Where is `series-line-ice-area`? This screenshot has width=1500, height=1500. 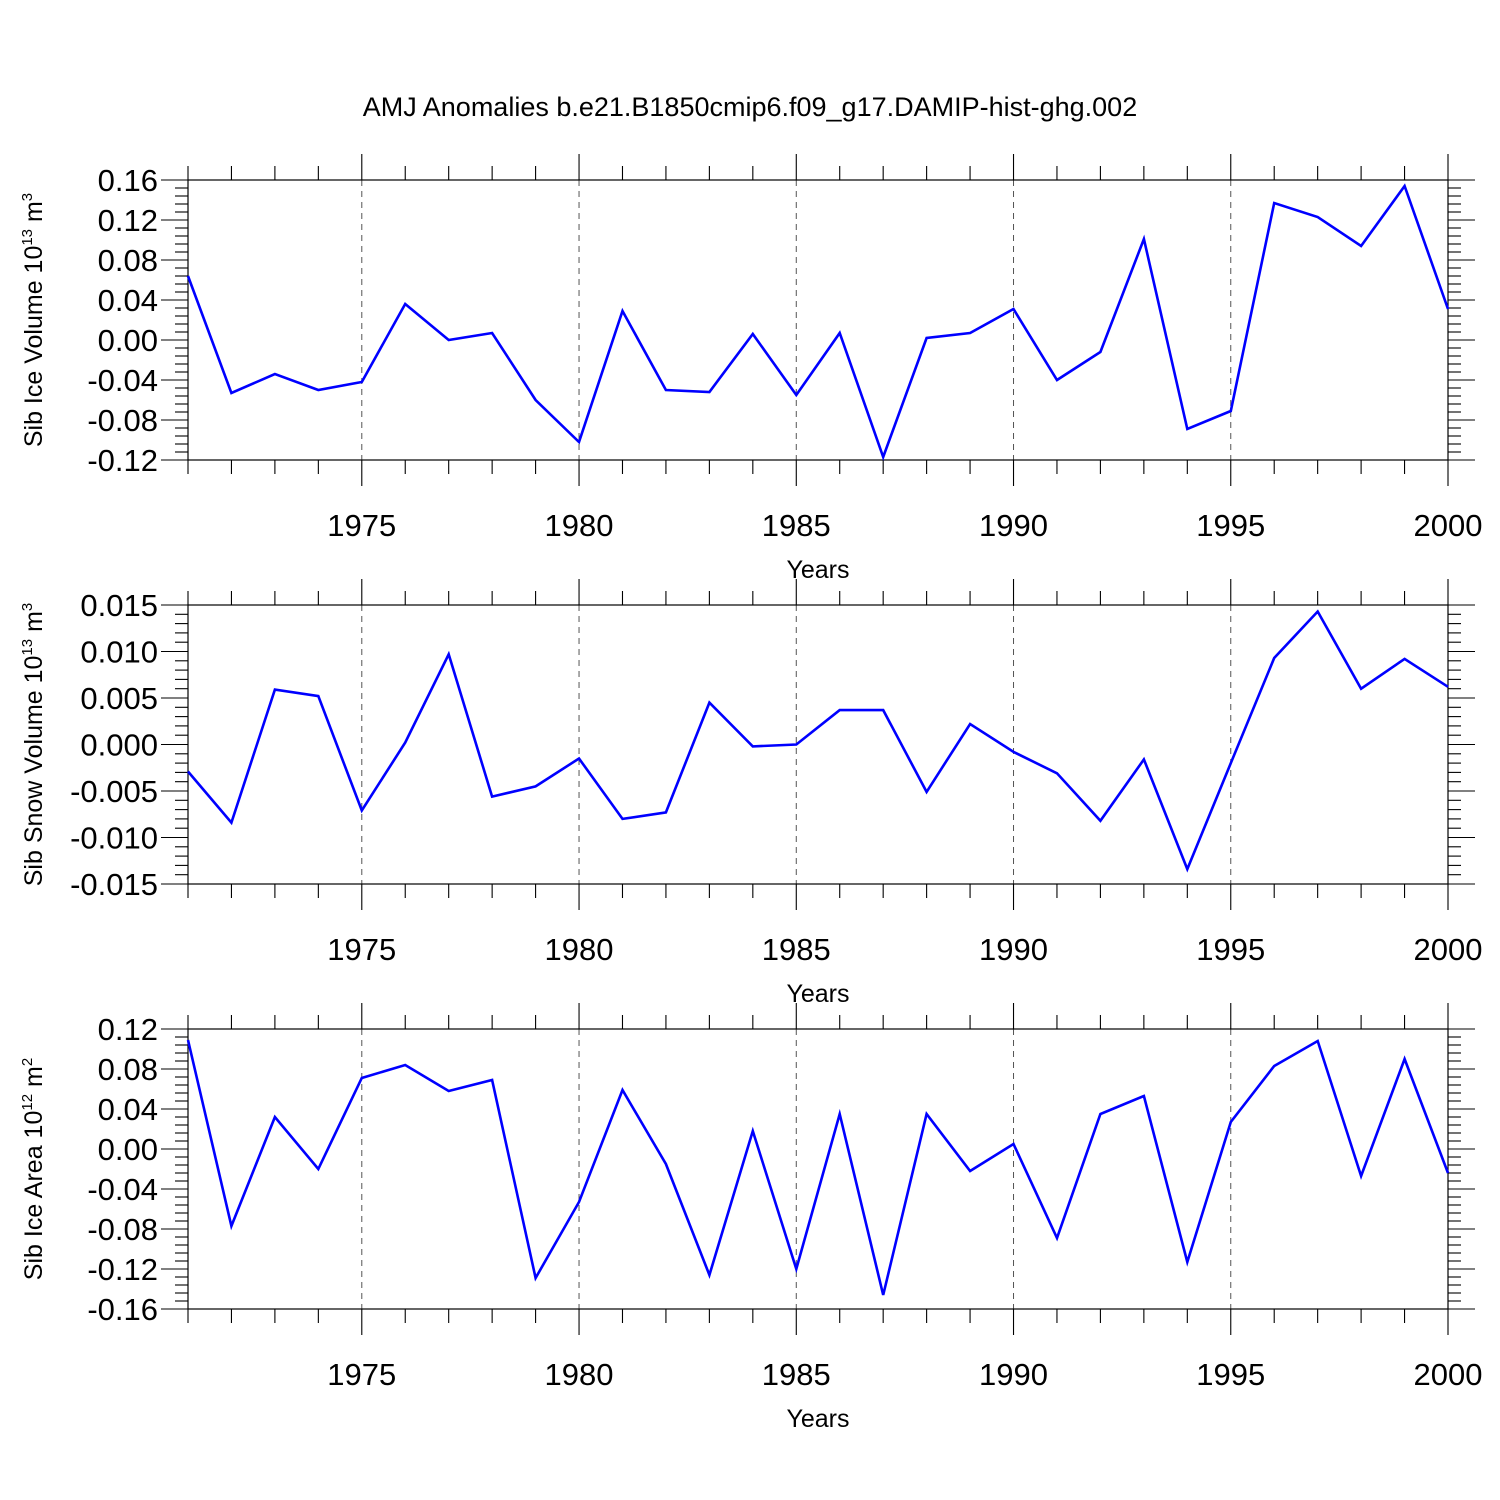 series-line-ice-area is located at coordinates (818, 1167).